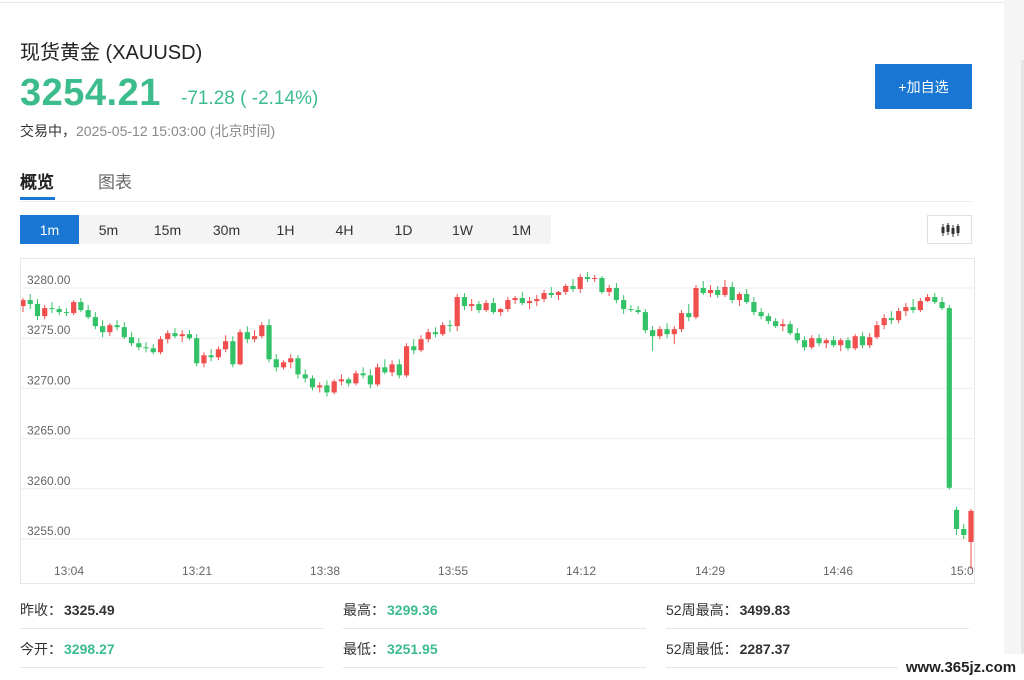 The image size is (1024, 680). What do you see at coordinates (1014, 340) in the screenshot?
I see `right-scroll-panel` at bounding box center [1014, 340].